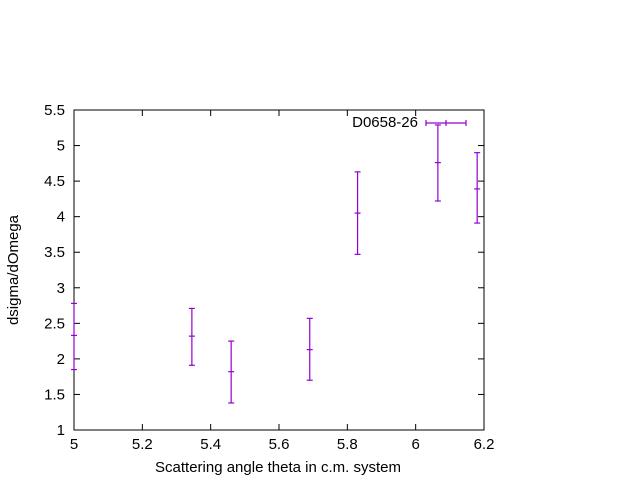 Image resolution: width=640 pixels, height=480 pixels. I want to click on y-axis-label: dsigma/dOmega, so click(13, 269).